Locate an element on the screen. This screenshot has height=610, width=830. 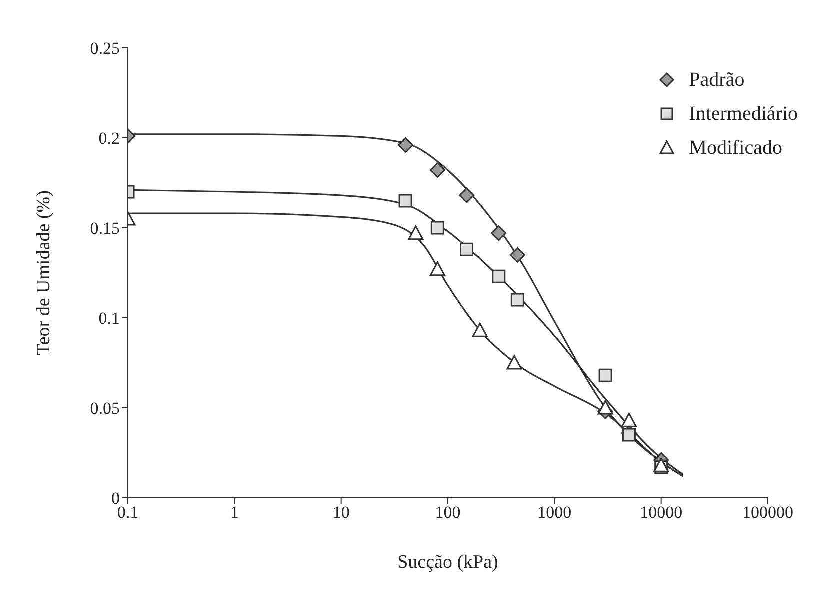
x-tick-label: 100 is located at coordinates (448, 512).